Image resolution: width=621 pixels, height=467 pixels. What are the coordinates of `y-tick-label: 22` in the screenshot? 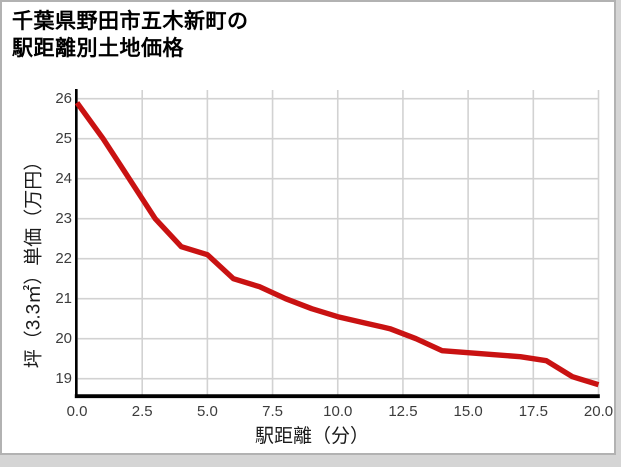 It's located at (63, 258).